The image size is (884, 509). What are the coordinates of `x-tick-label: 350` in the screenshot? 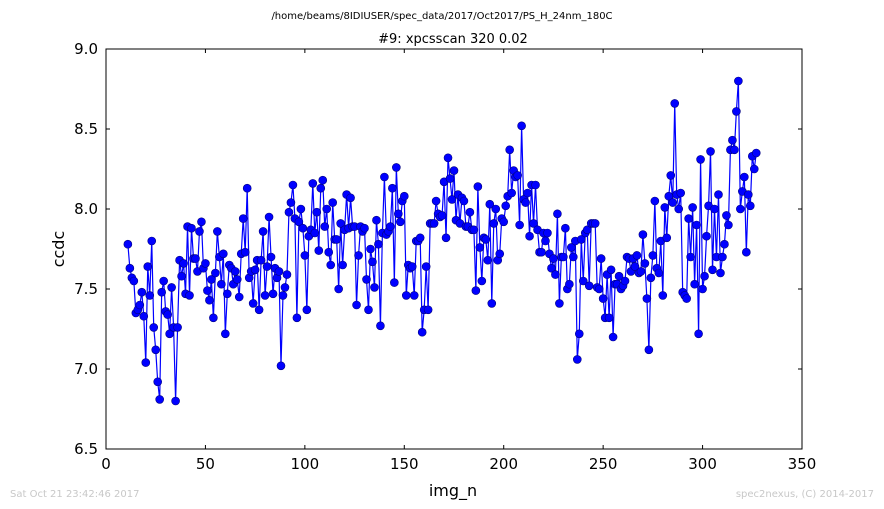 It's located at (802, 464).